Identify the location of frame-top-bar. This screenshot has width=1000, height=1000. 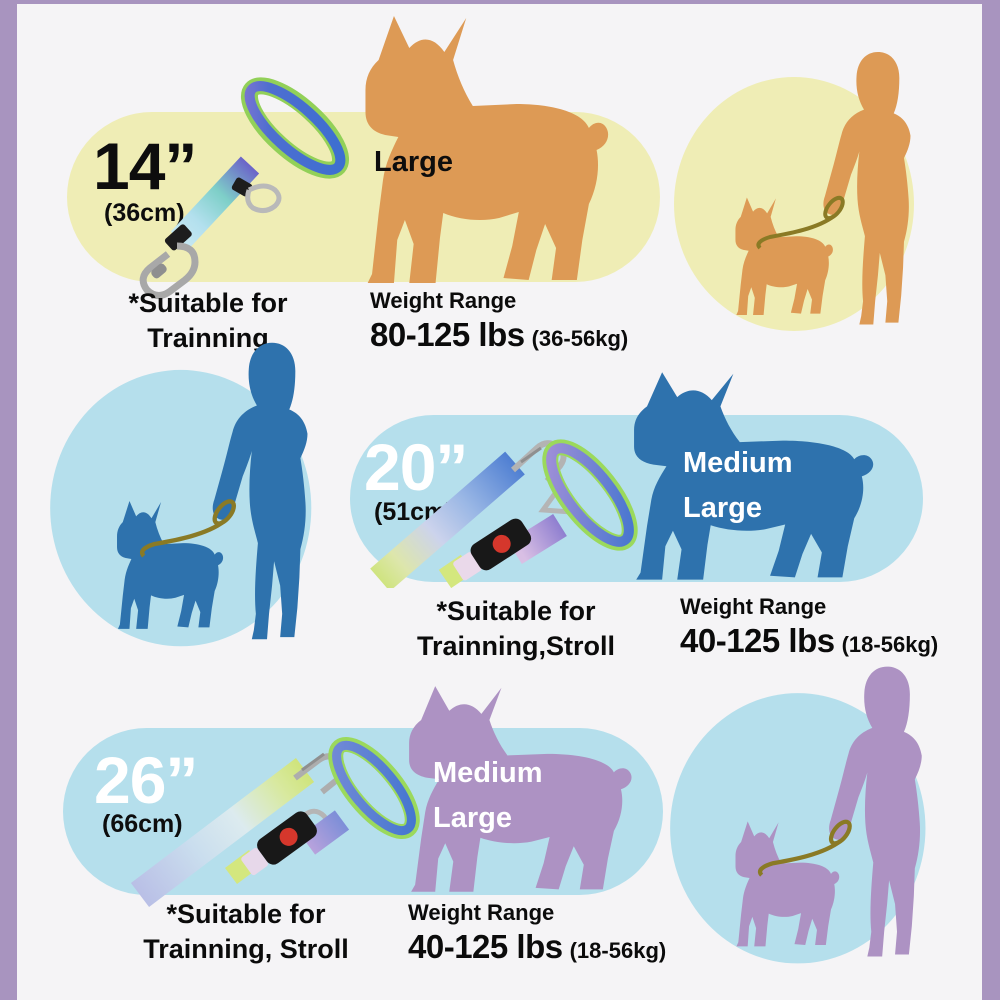
(500, 2).